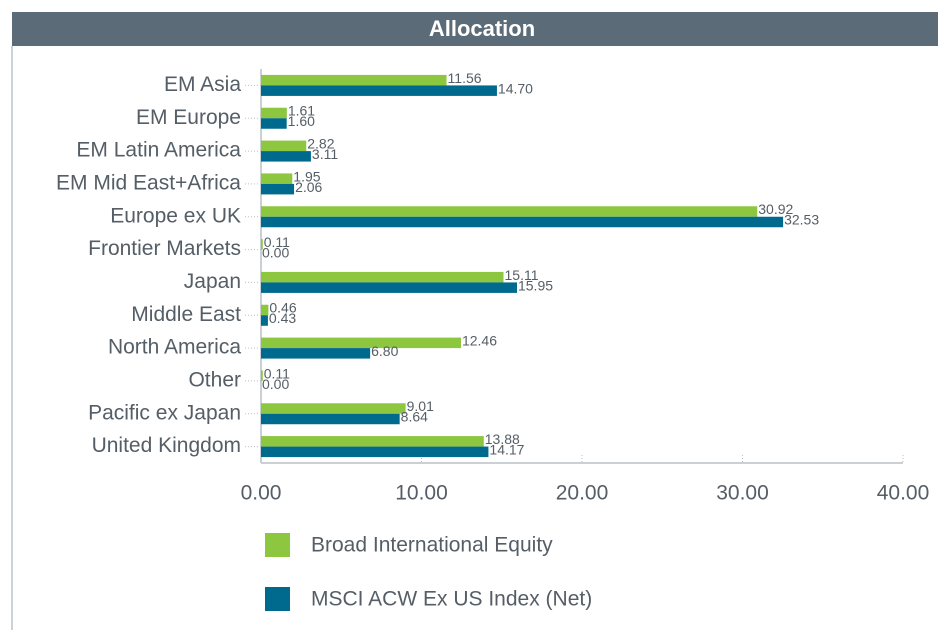  I want to click on value-label: 1.60, so click(301, 121).